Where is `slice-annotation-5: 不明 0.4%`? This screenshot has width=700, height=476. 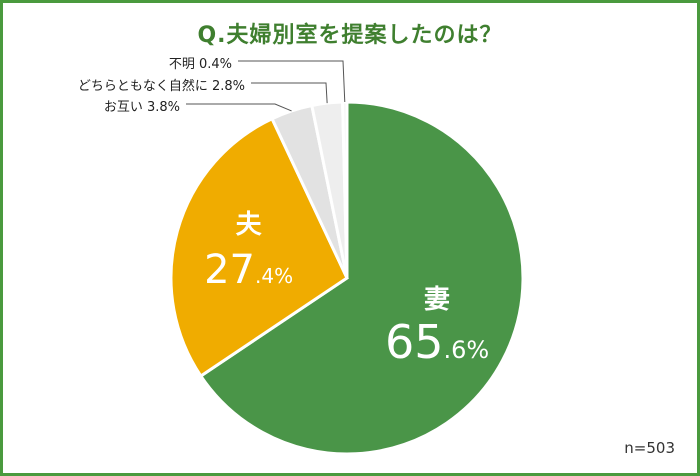
slice-annotation-5: 不明 0.4% is located at coordinates (200, 64).